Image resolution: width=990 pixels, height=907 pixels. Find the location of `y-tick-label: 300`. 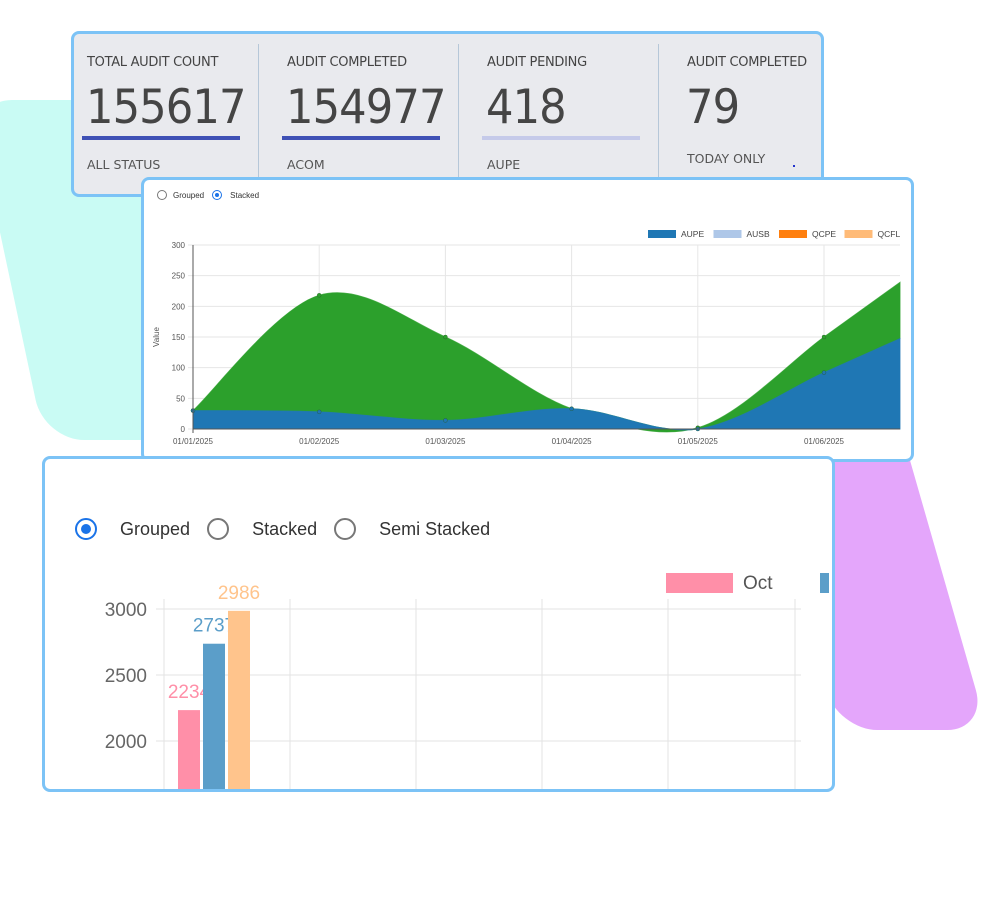

y-tick-label: 300 is located at coordinates (179, 245).